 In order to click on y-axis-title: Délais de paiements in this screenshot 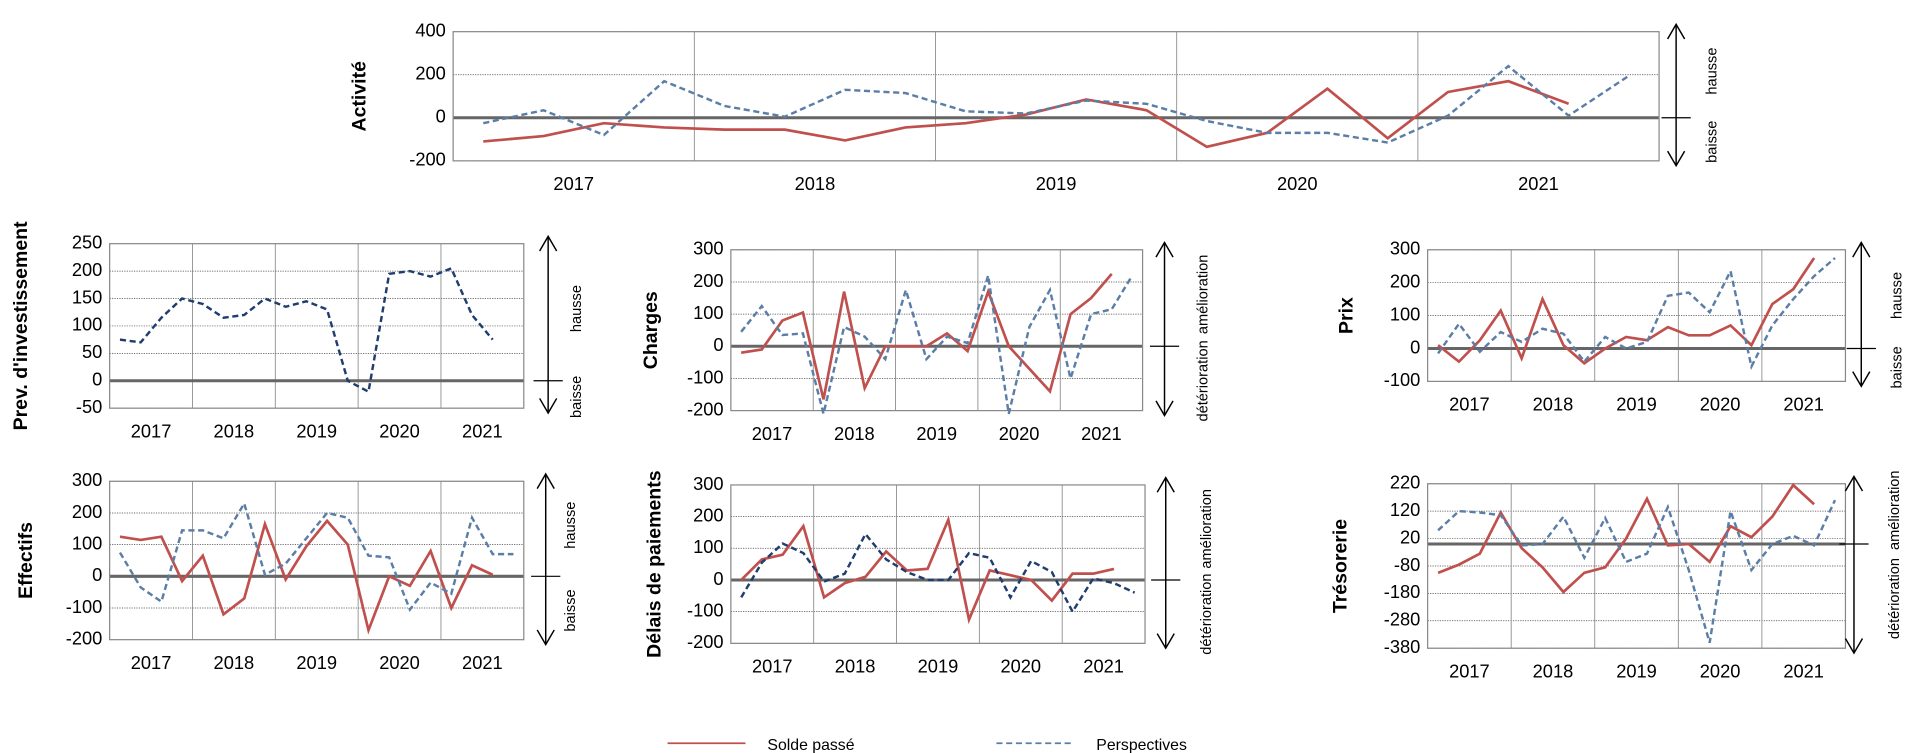, I will do `click(655, 564)`.